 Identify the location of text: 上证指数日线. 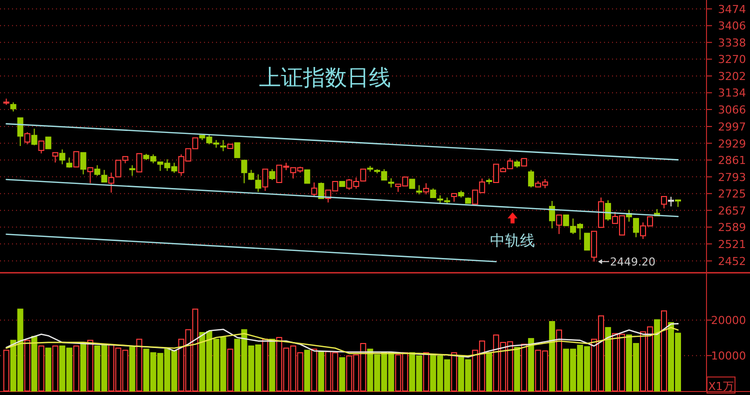
(324, 78).